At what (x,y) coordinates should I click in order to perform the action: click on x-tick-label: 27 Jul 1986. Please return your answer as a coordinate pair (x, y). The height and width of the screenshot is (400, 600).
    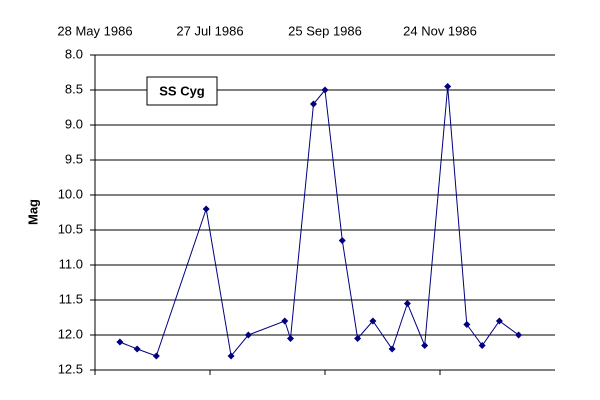
    Looking at the image, I should click on (209, 30).